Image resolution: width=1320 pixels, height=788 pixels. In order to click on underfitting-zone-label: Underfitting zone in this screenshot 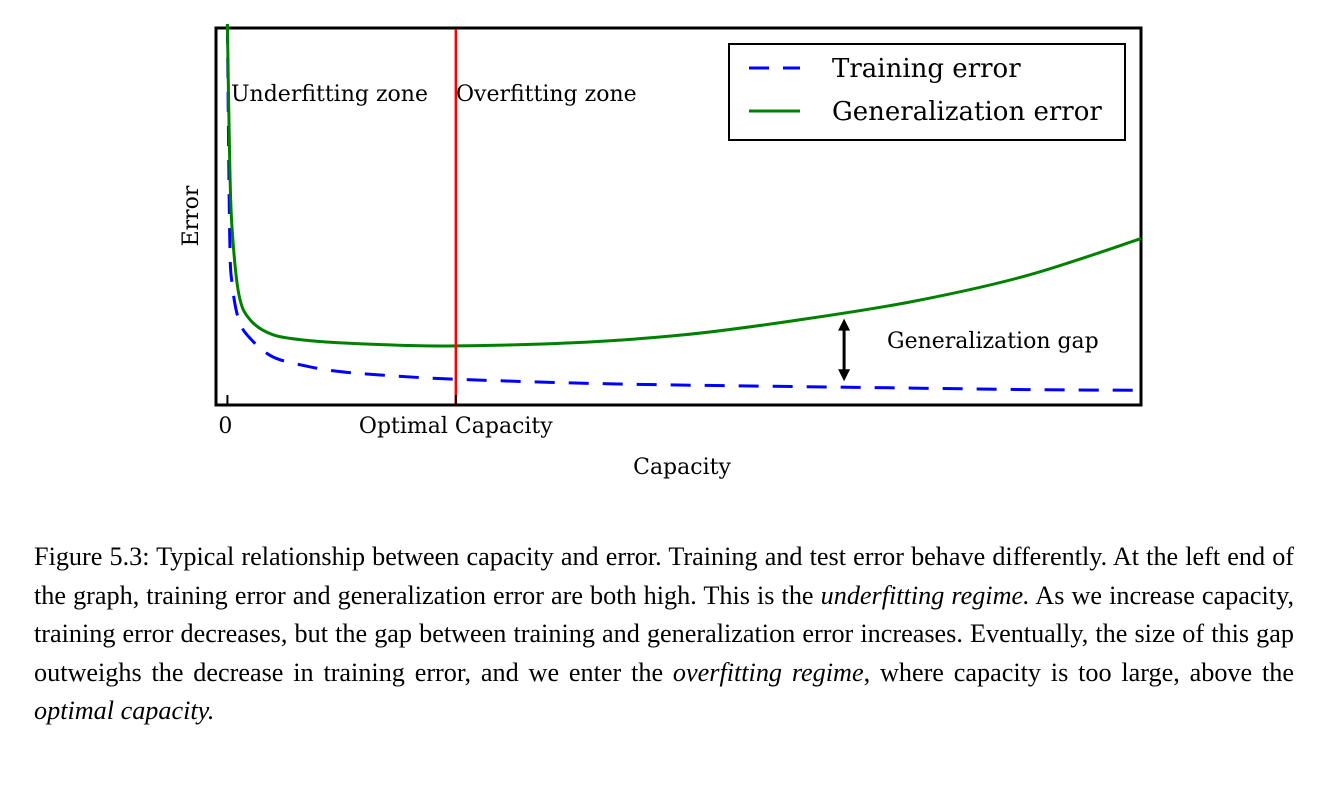, I will do `click(329, 94)`.